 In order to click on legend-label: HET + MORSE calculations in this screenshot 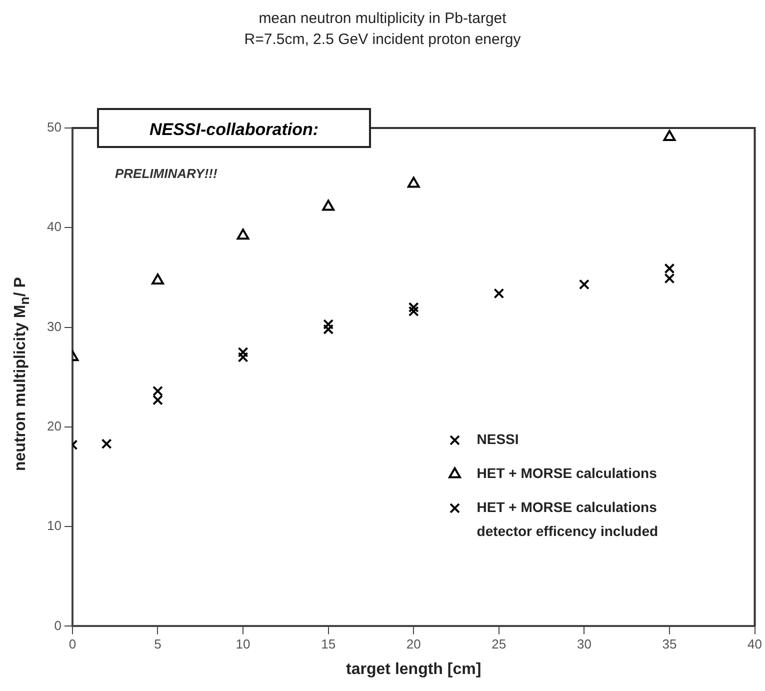, I will do `click(567, 473)`.